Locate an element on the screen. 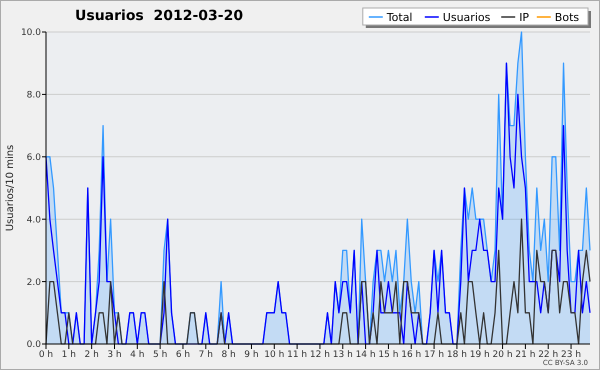 The height and width of the screenshot is (370, 600). y-tick-label: 8.0 is located at coordinates (34, 95).